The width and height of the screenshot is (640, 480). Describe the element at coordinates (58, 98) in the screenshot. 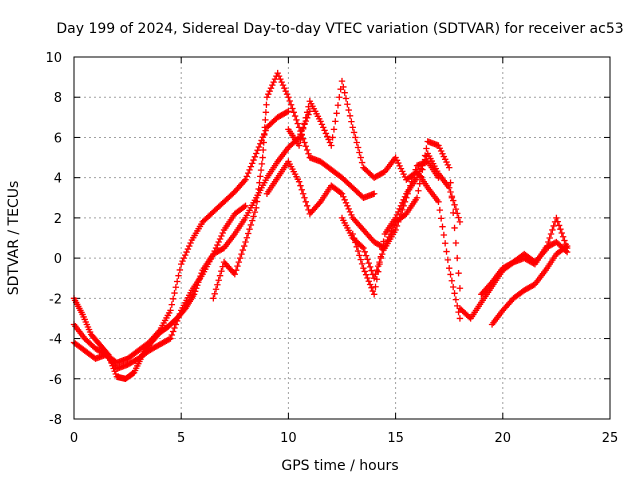

I see `y-tick-label: 8` at that location.